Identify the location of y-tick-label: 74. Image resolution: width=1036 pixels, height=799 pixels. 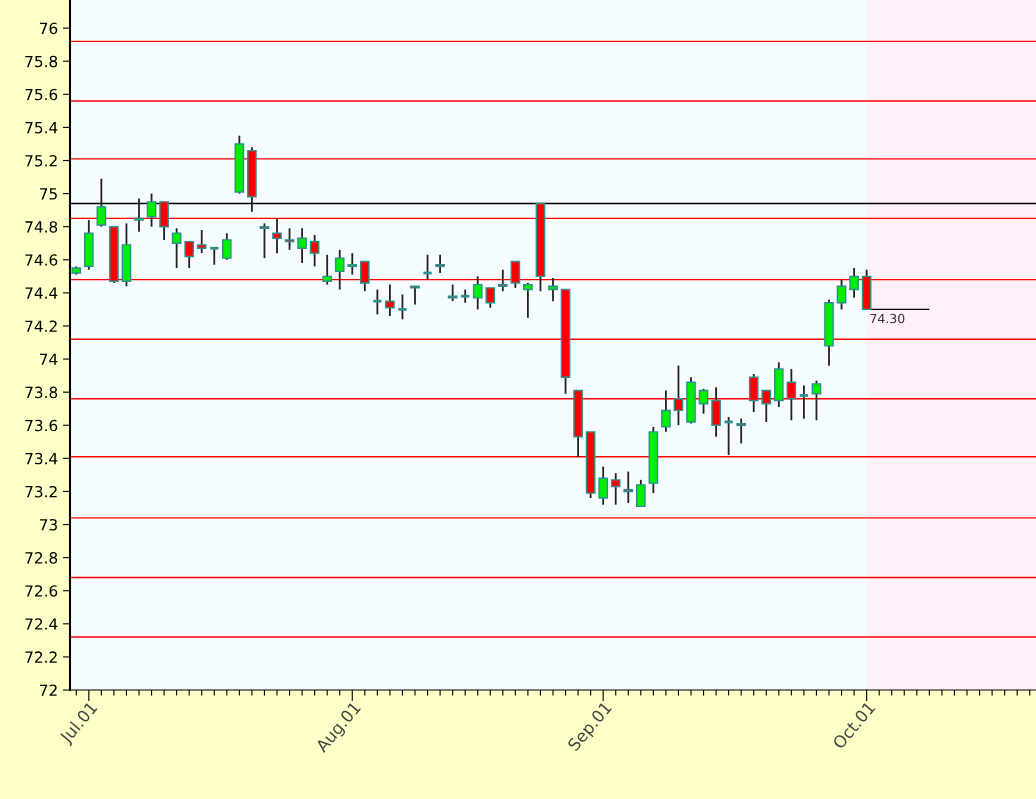
(49, 359).